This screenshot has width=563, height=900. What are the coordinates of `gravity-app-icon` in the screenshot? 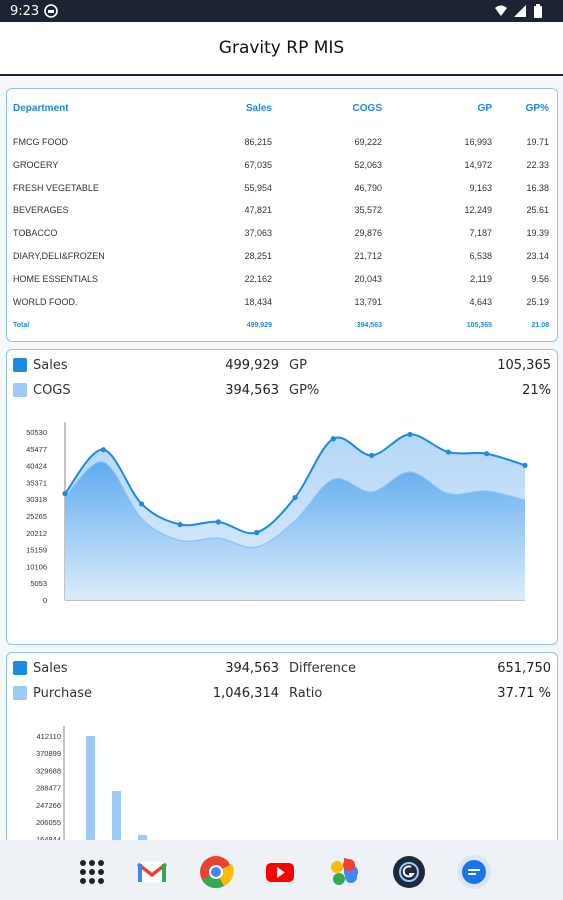 It's located at (409, 872).